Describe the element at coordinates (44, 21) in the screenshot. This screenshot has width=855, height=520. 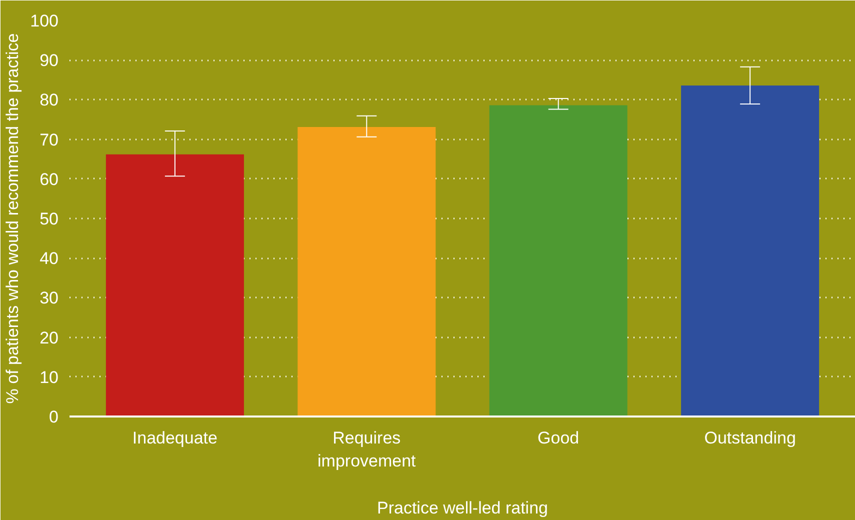
I see `y-tick-label: 100` at that location.